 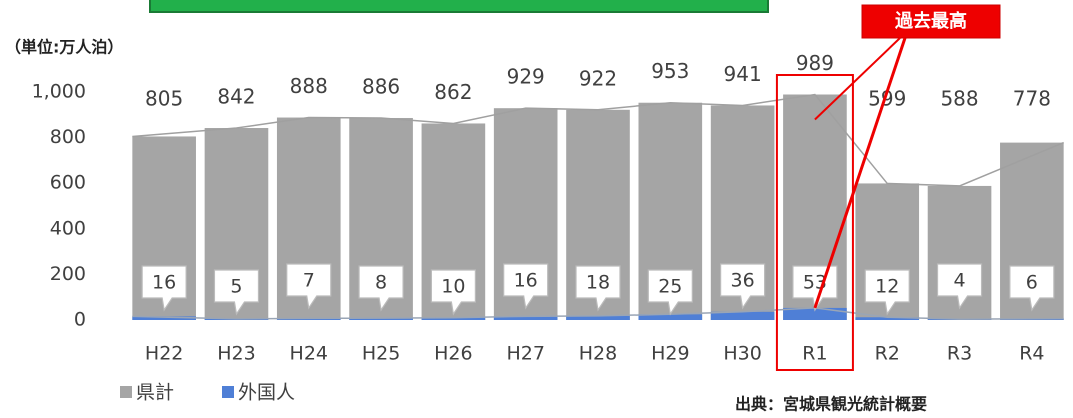 I want to click on x-tick-label: R2, so click(x=887, y=354).